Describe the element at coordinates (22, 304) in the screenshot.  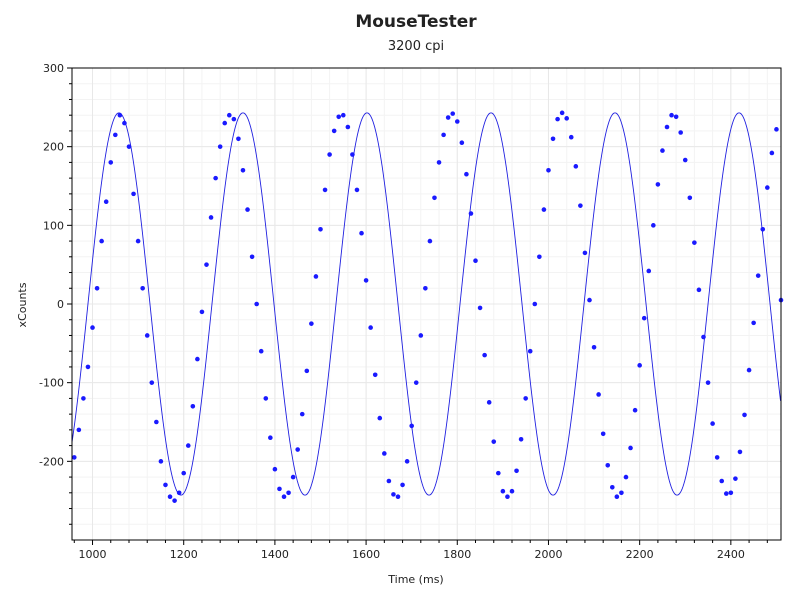
I see `y-axis-label: xCounts` at that location.